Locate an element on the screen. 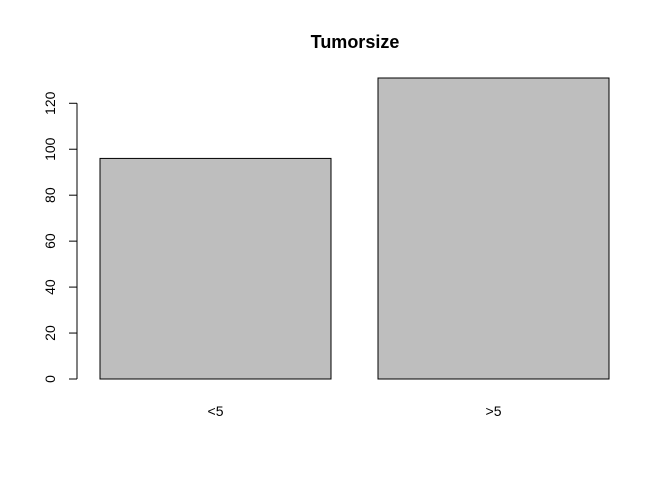 This screenshot has width=672, height=485. y-tick-label: 60 is located at coordinates (50, 241).